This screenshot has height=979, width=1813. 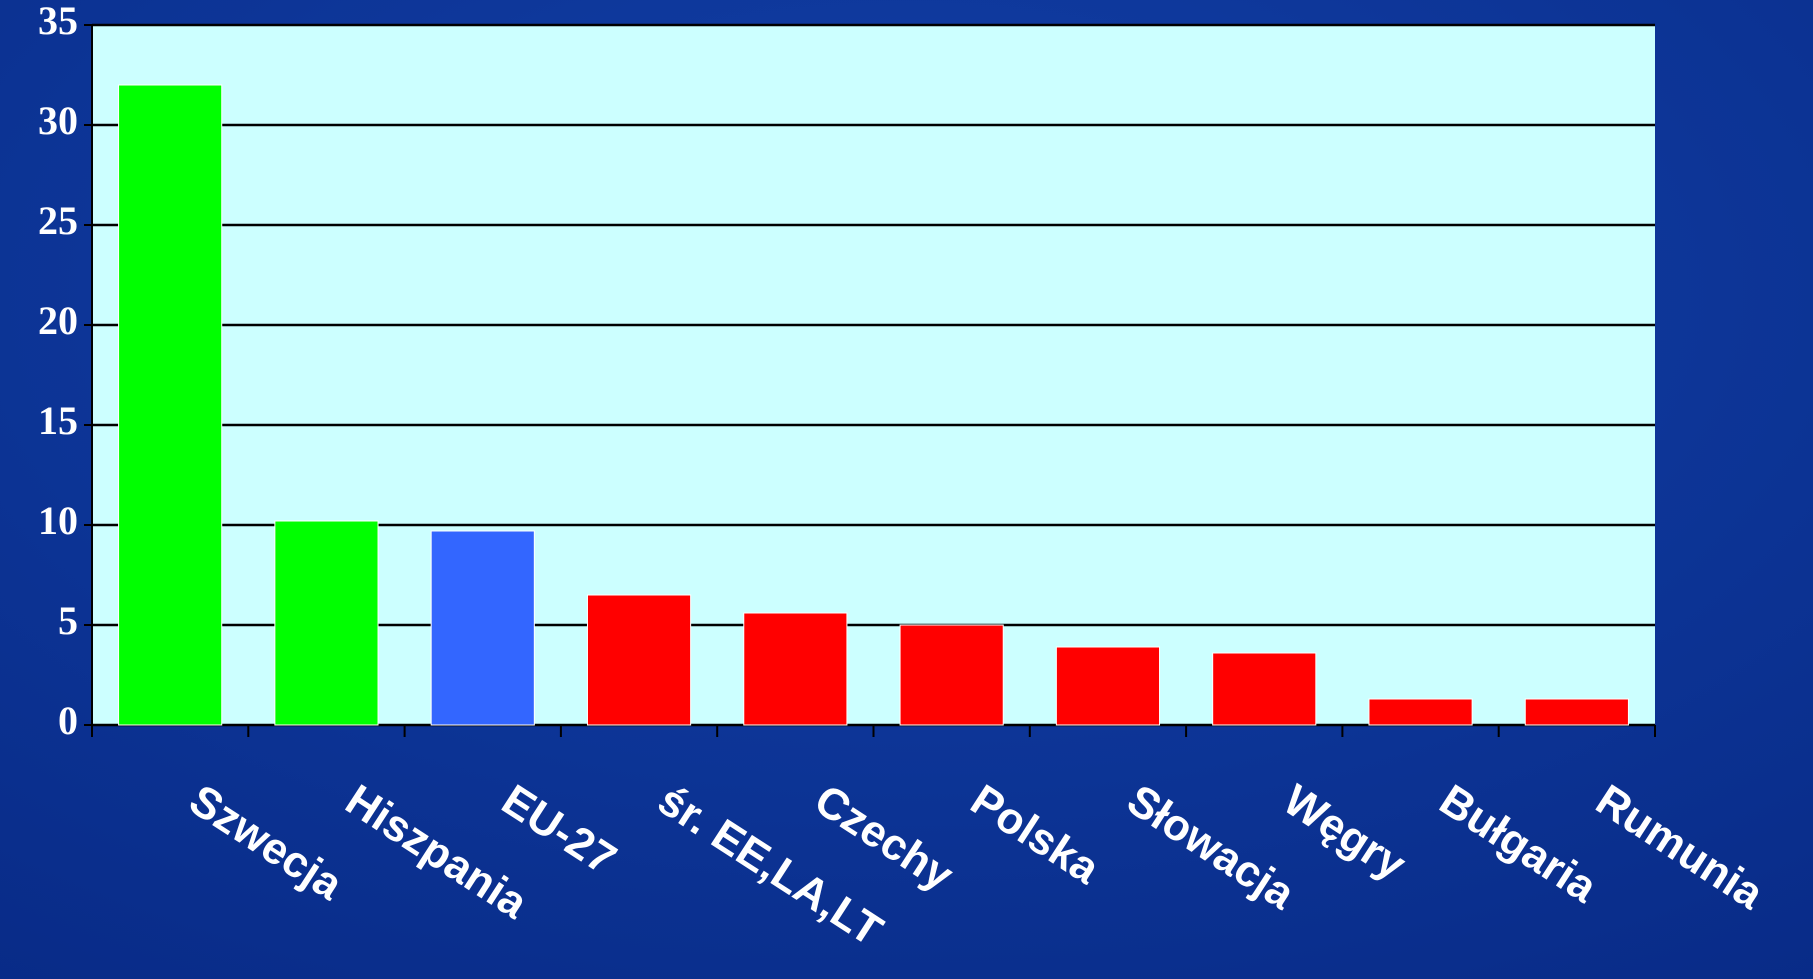 What do you see at coordinates (68, 620) in the screenshot?
I see `y-tick-label: 5` at bounding box center [68, 620].